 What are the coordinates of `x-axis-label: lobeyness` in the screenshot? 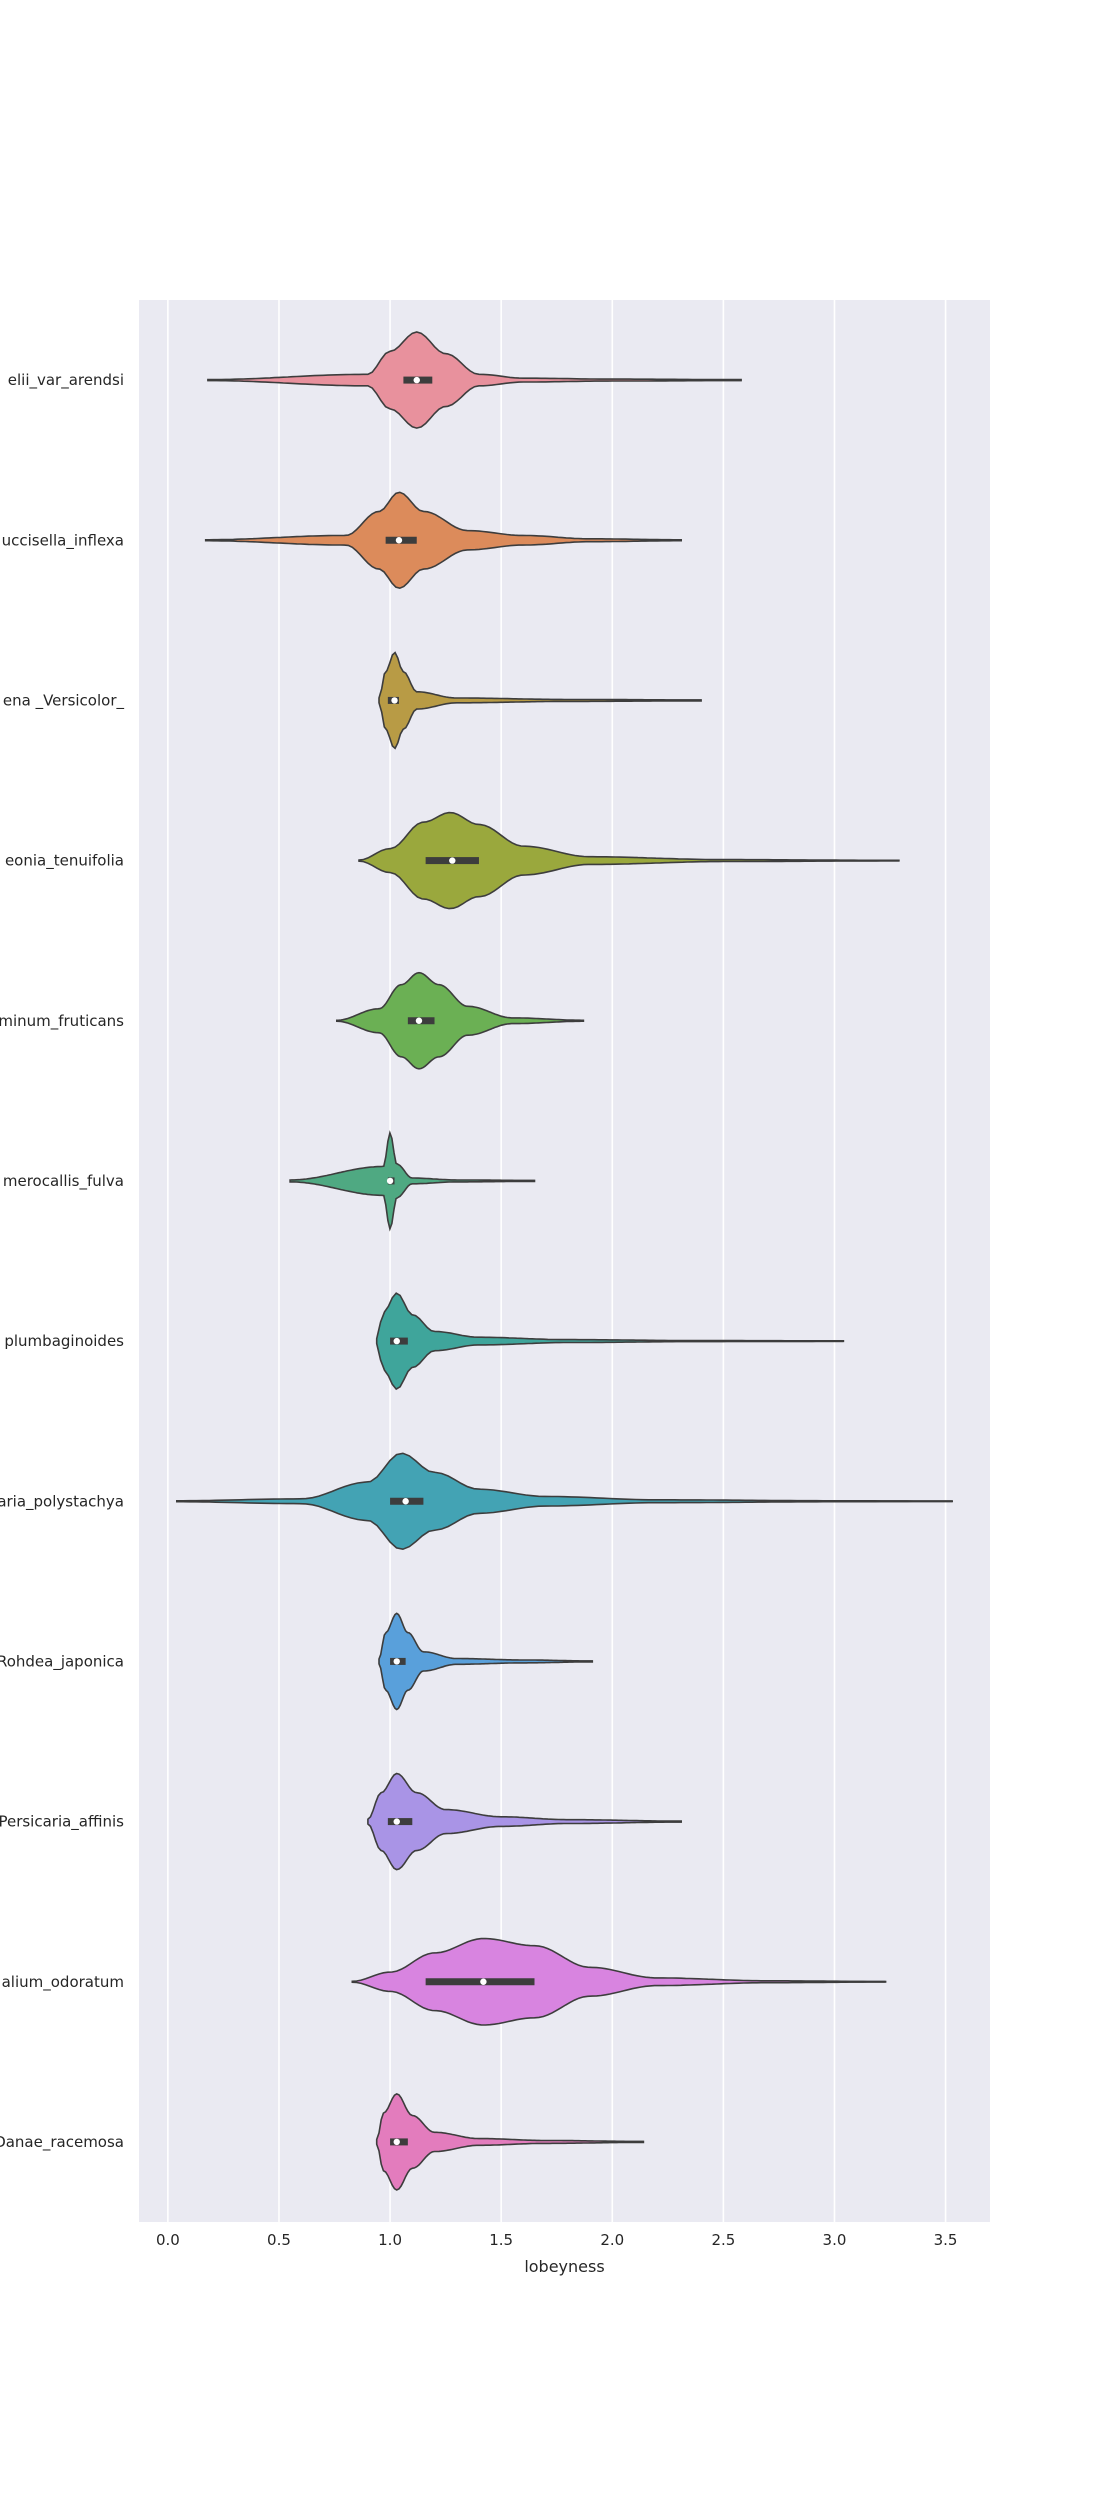 It's located at (564, 2266).